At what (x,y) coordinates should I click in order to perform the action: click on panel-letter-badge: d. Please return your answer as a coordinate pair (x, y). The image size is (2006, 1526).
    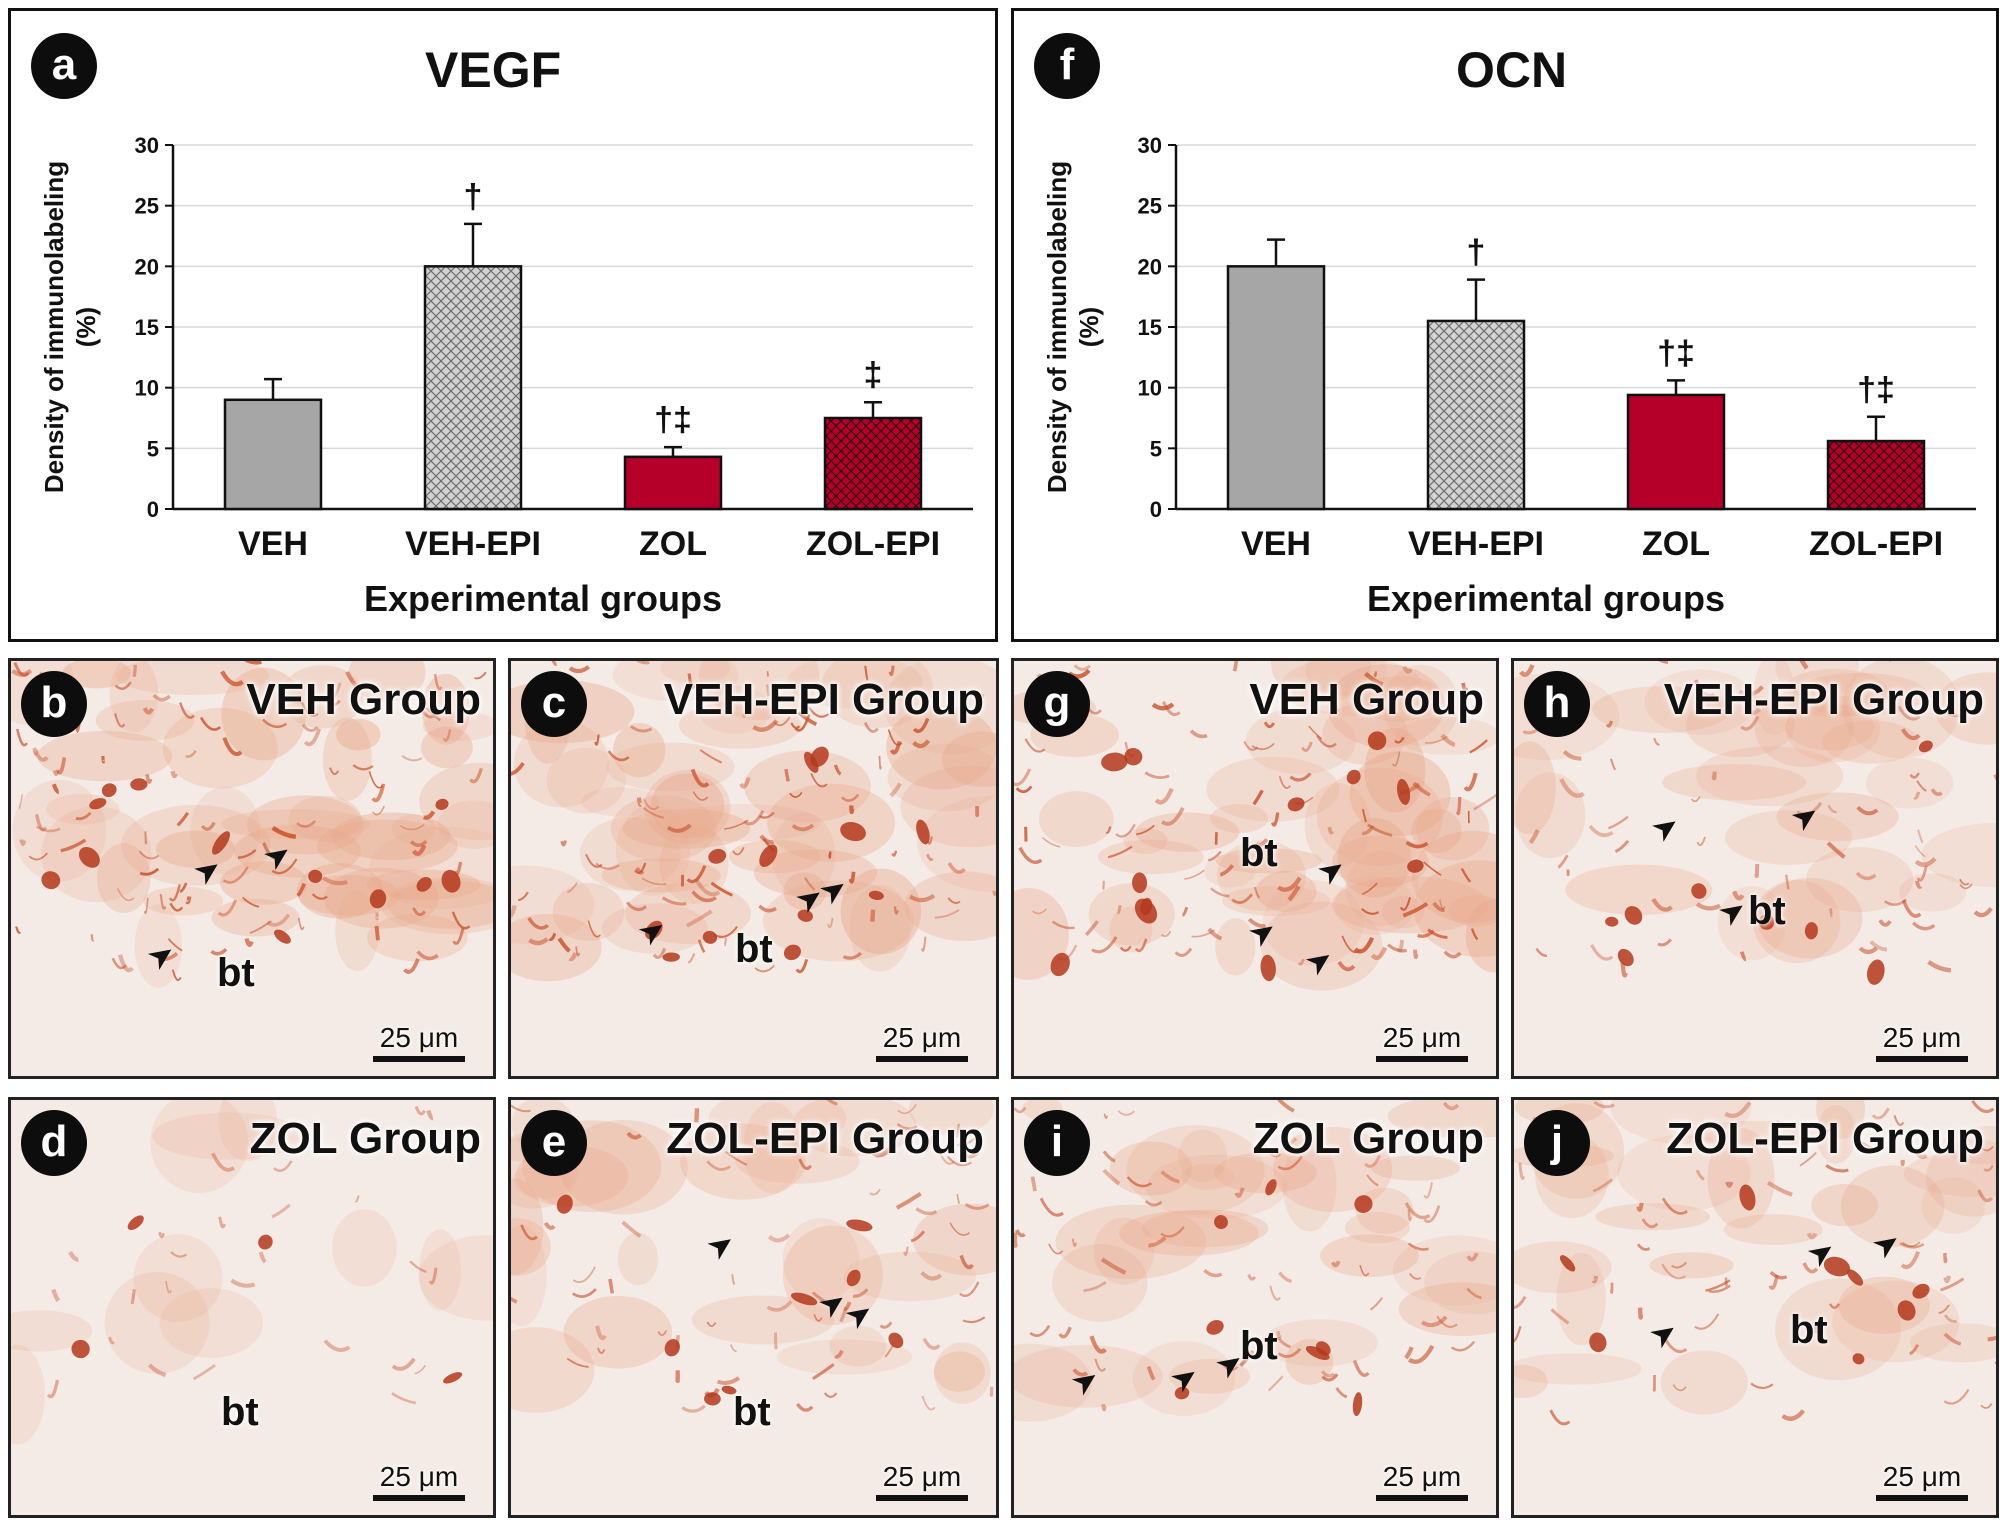
    Looking at the image, I should click on (54, 1143).